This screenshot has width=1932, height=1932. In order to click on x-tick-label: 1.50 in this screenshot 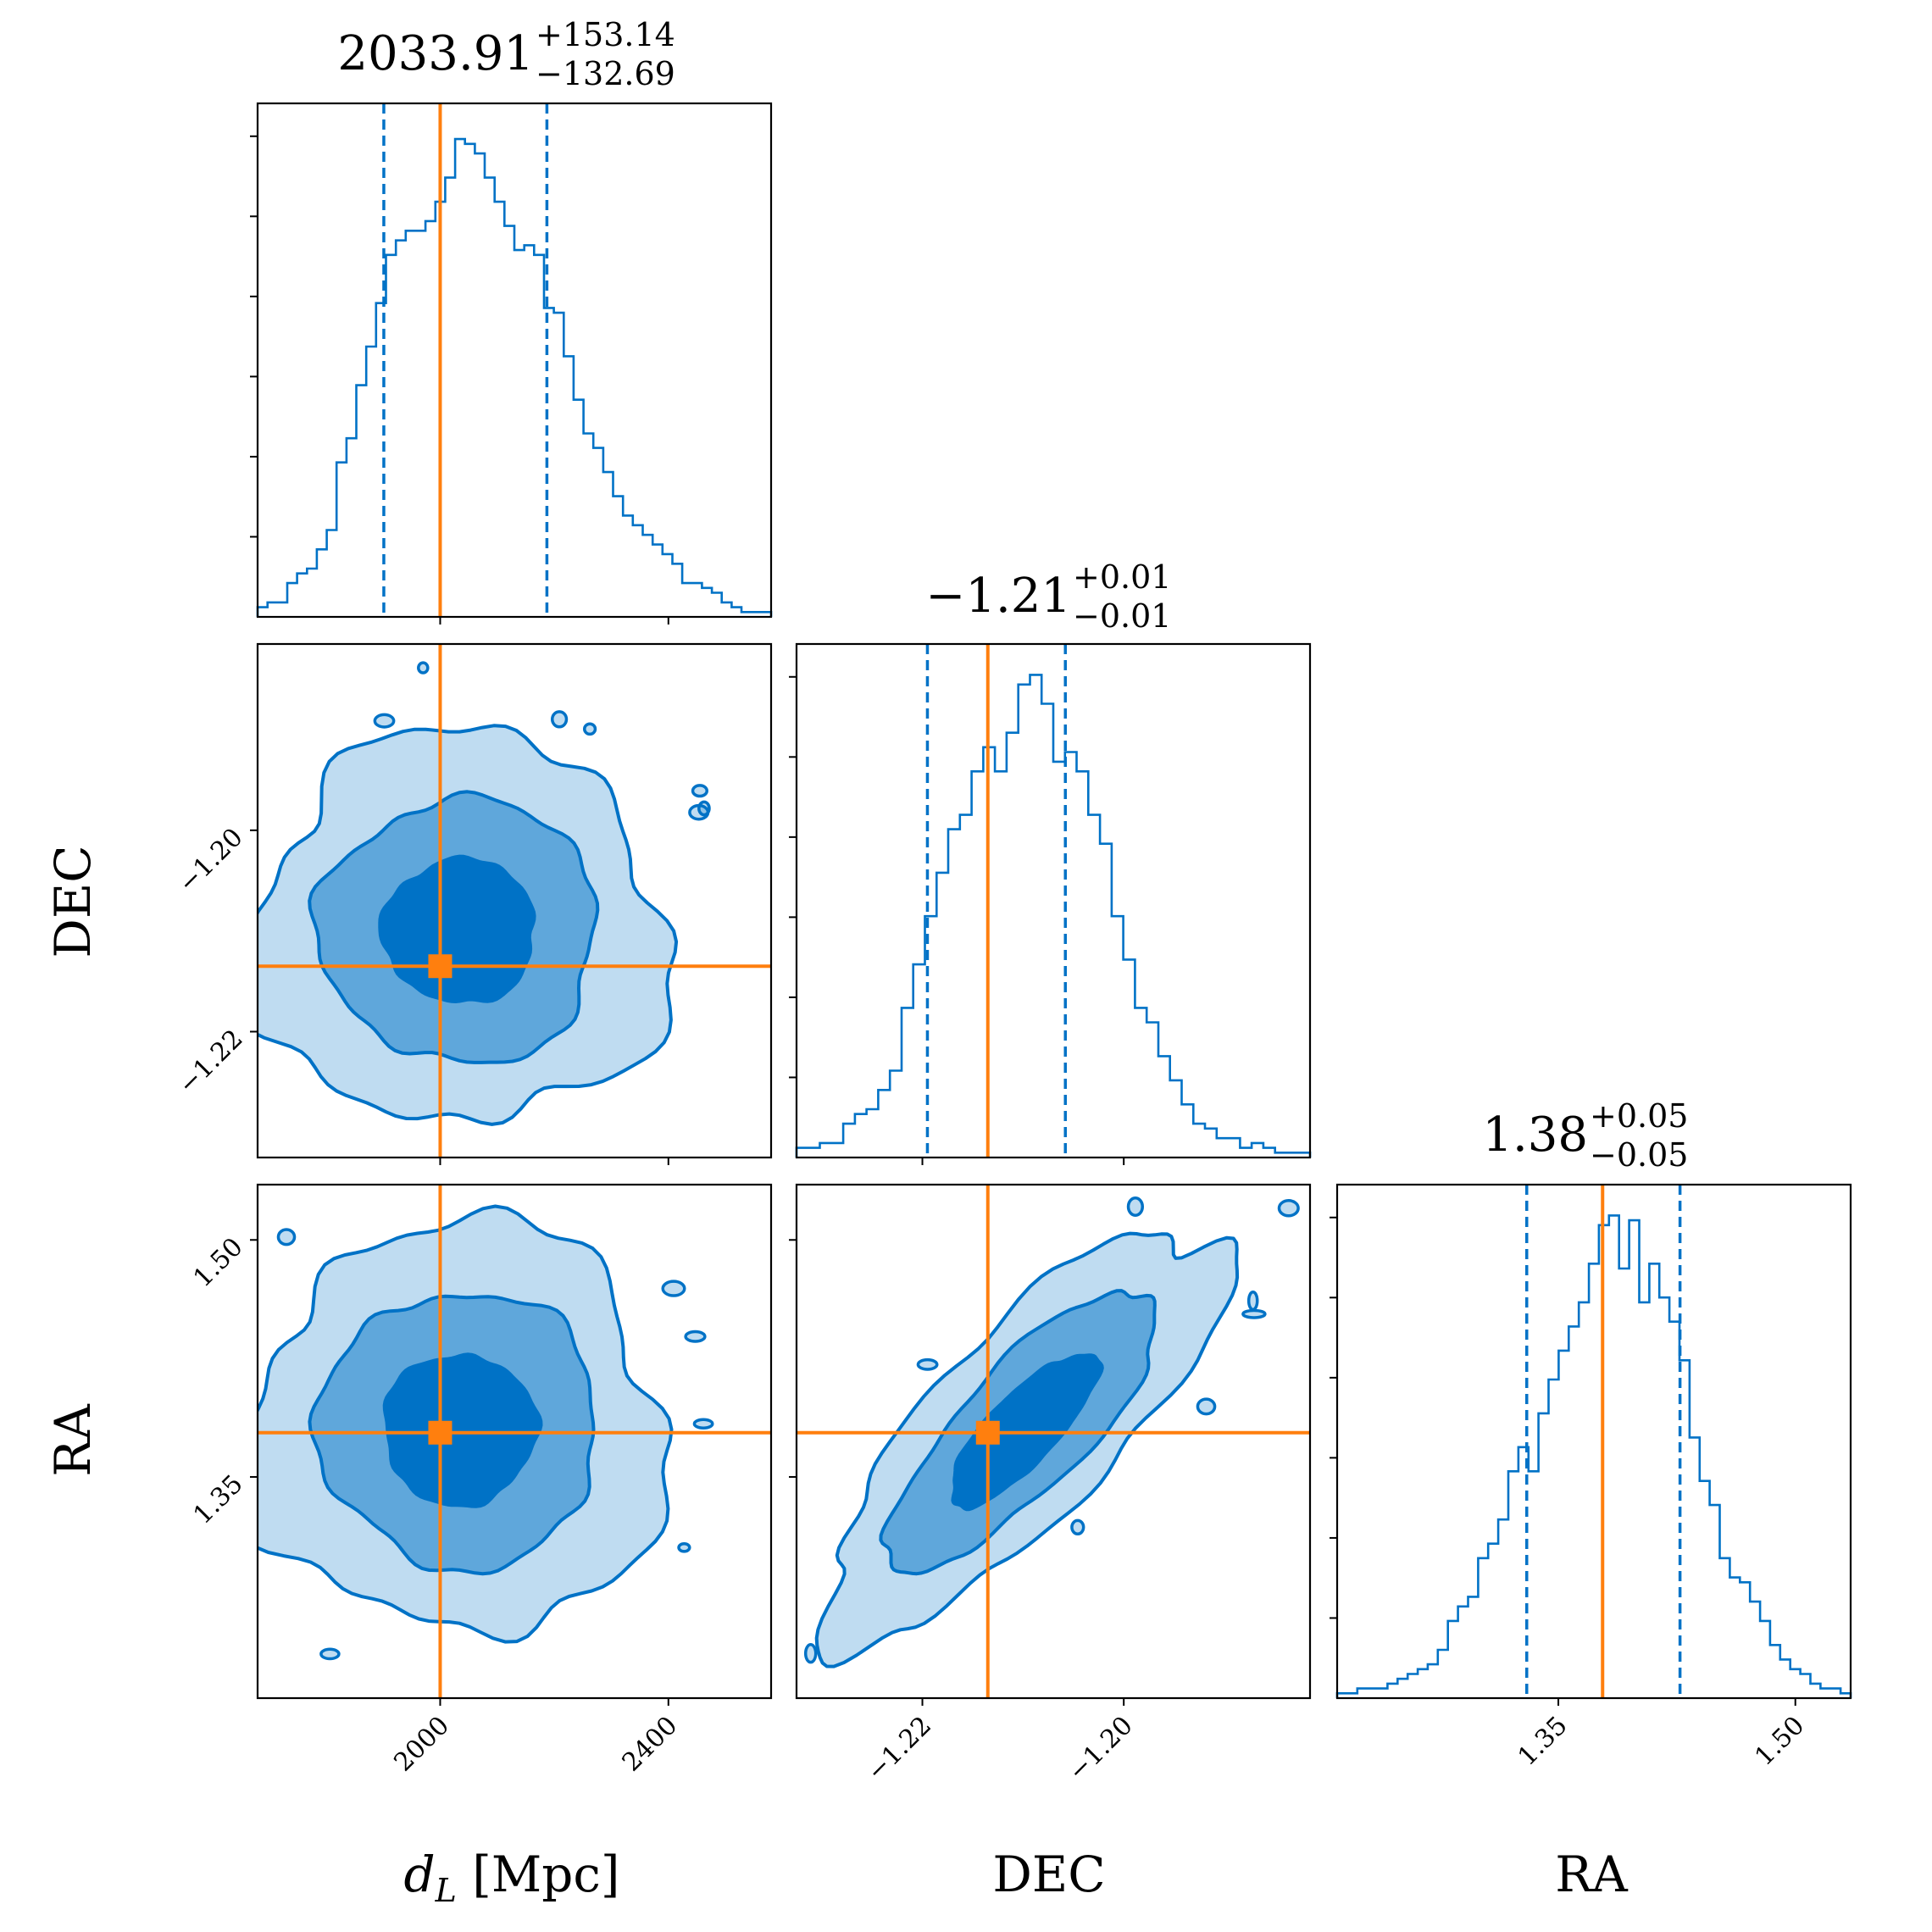, I will do `click(1779, 1741)`.